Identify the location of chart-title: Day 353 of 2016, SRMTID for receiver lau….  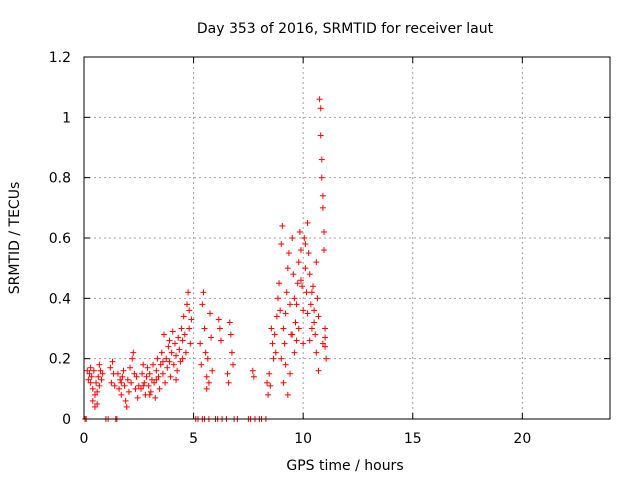
(345, 29).